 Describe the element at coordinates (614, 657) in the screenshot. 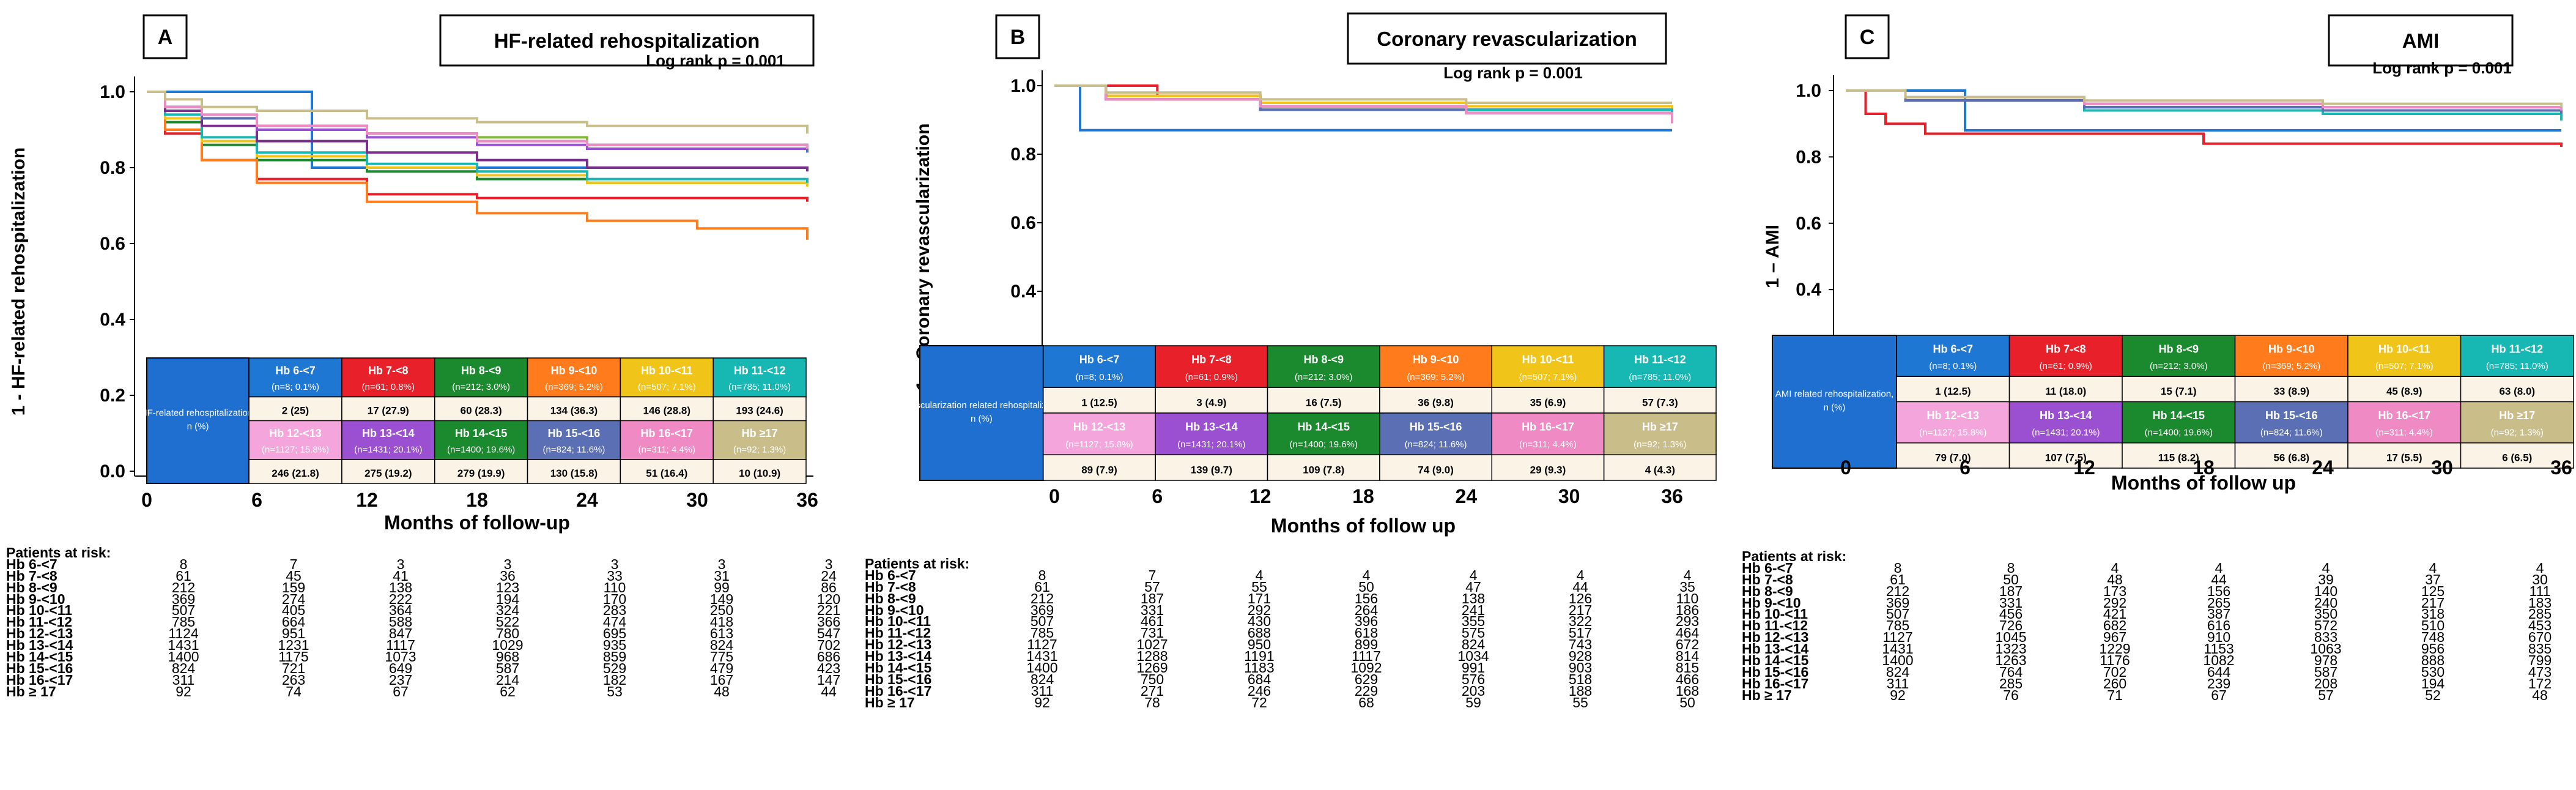

I see `risk-value: 859` at that location.